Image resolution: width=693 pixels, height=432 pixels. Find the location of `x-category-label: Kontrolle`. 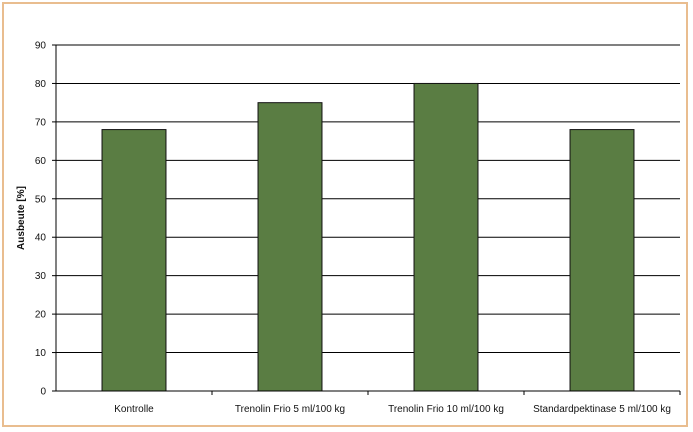

x-category-label: Kontrolle is located at coordinates (134, 409).